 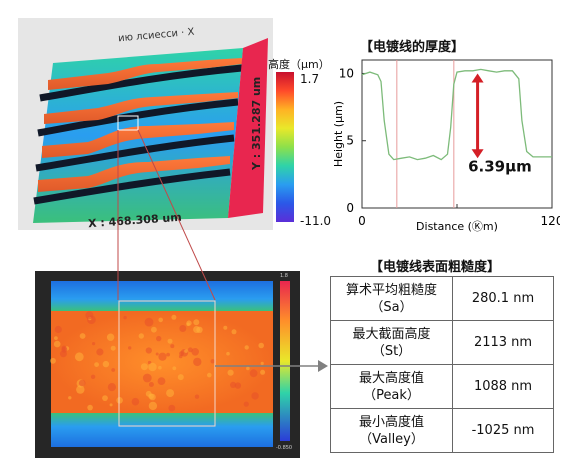 What do you see at coordinates (503, 342) in the screenshot?
I see `metric-value: 2113 nm` at bounding box center [503, 342].